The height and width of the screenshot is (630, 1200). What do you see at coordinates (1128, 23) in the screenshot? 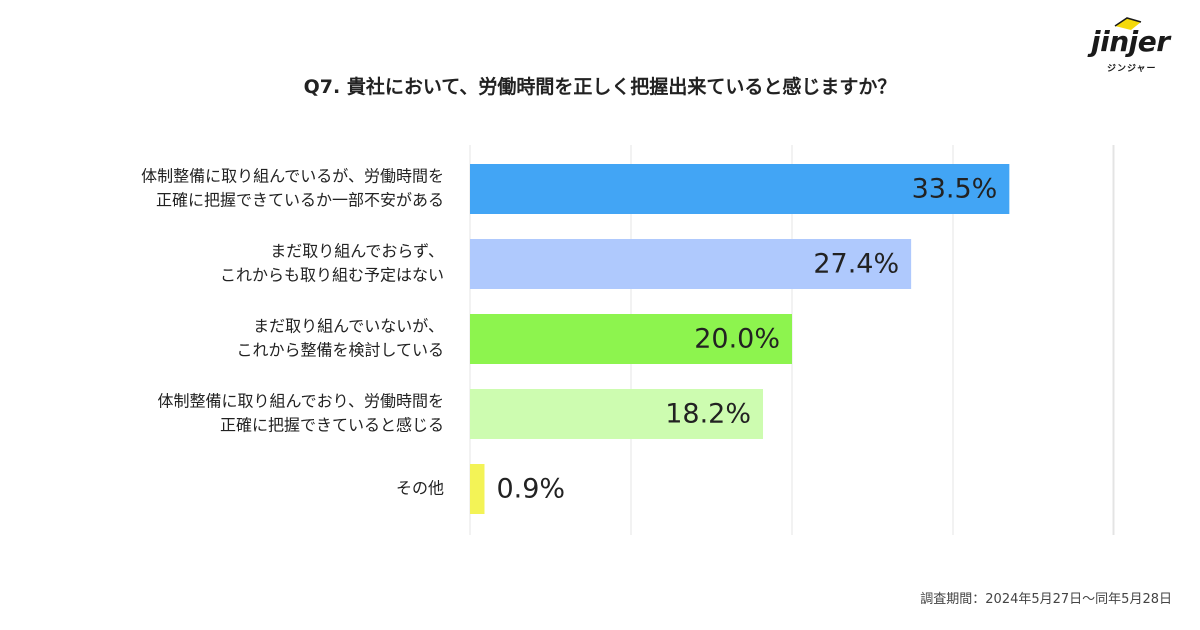
I see `logo-flag-icon` at bounding box center [1128, 23].